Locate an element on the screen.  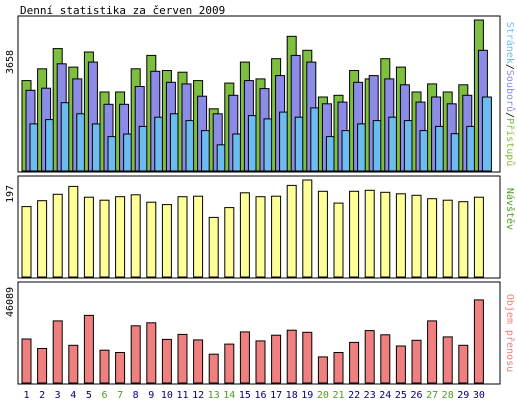
chart-title: Denní statistika za červen 2009 is located at coordinates (122, 10).